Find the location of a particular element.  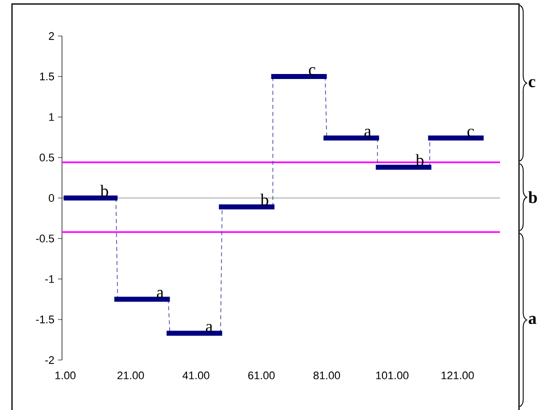

x-tick-label: 61.00 is located at coordinates (261, 376).